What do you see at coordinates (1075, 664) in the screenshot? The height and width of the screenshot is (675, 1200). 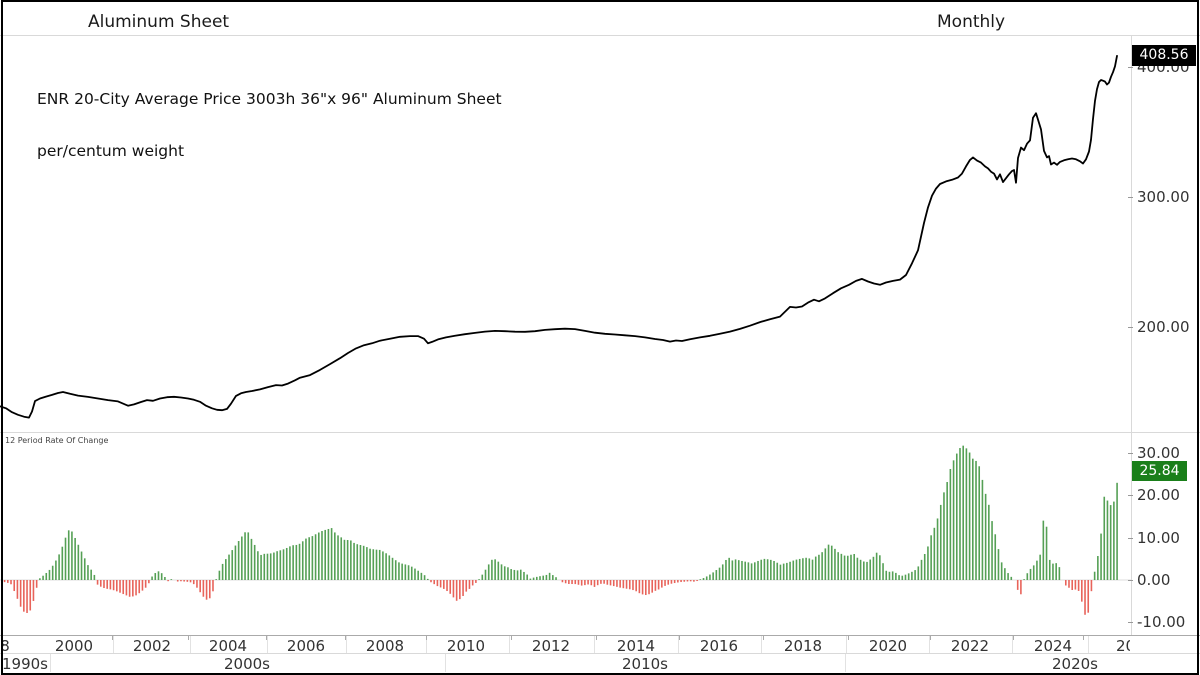 I see `decade-label: 2020s` at bounding box center [1075, 664].